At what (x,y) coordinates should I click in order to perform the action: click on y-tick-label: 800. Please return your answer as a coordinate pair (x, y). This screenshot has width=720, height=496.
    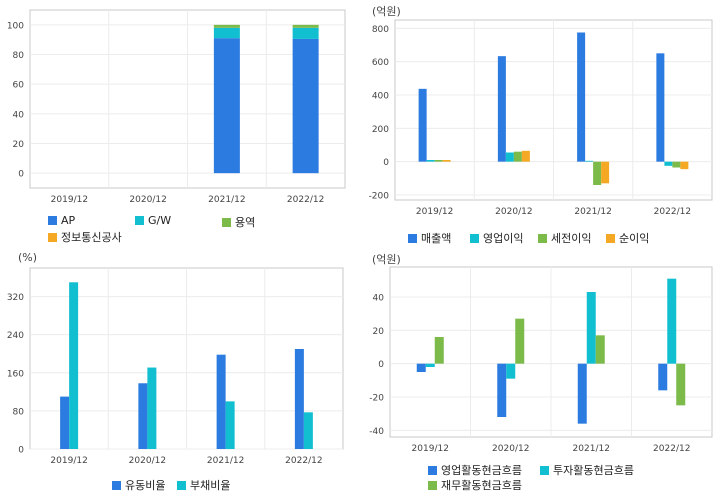
    Looking at the image, I should click on (380, 30).